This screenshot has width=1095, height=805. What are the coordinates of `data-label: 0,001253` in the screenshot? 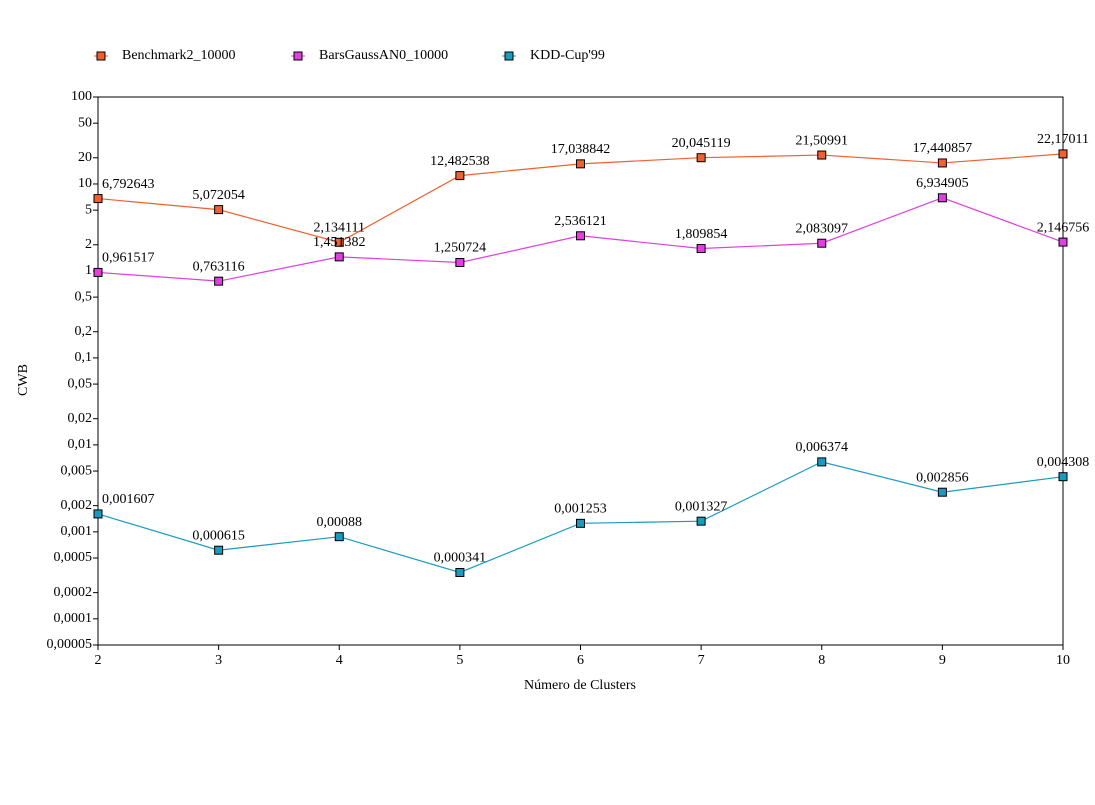 It's located at (580, 509).